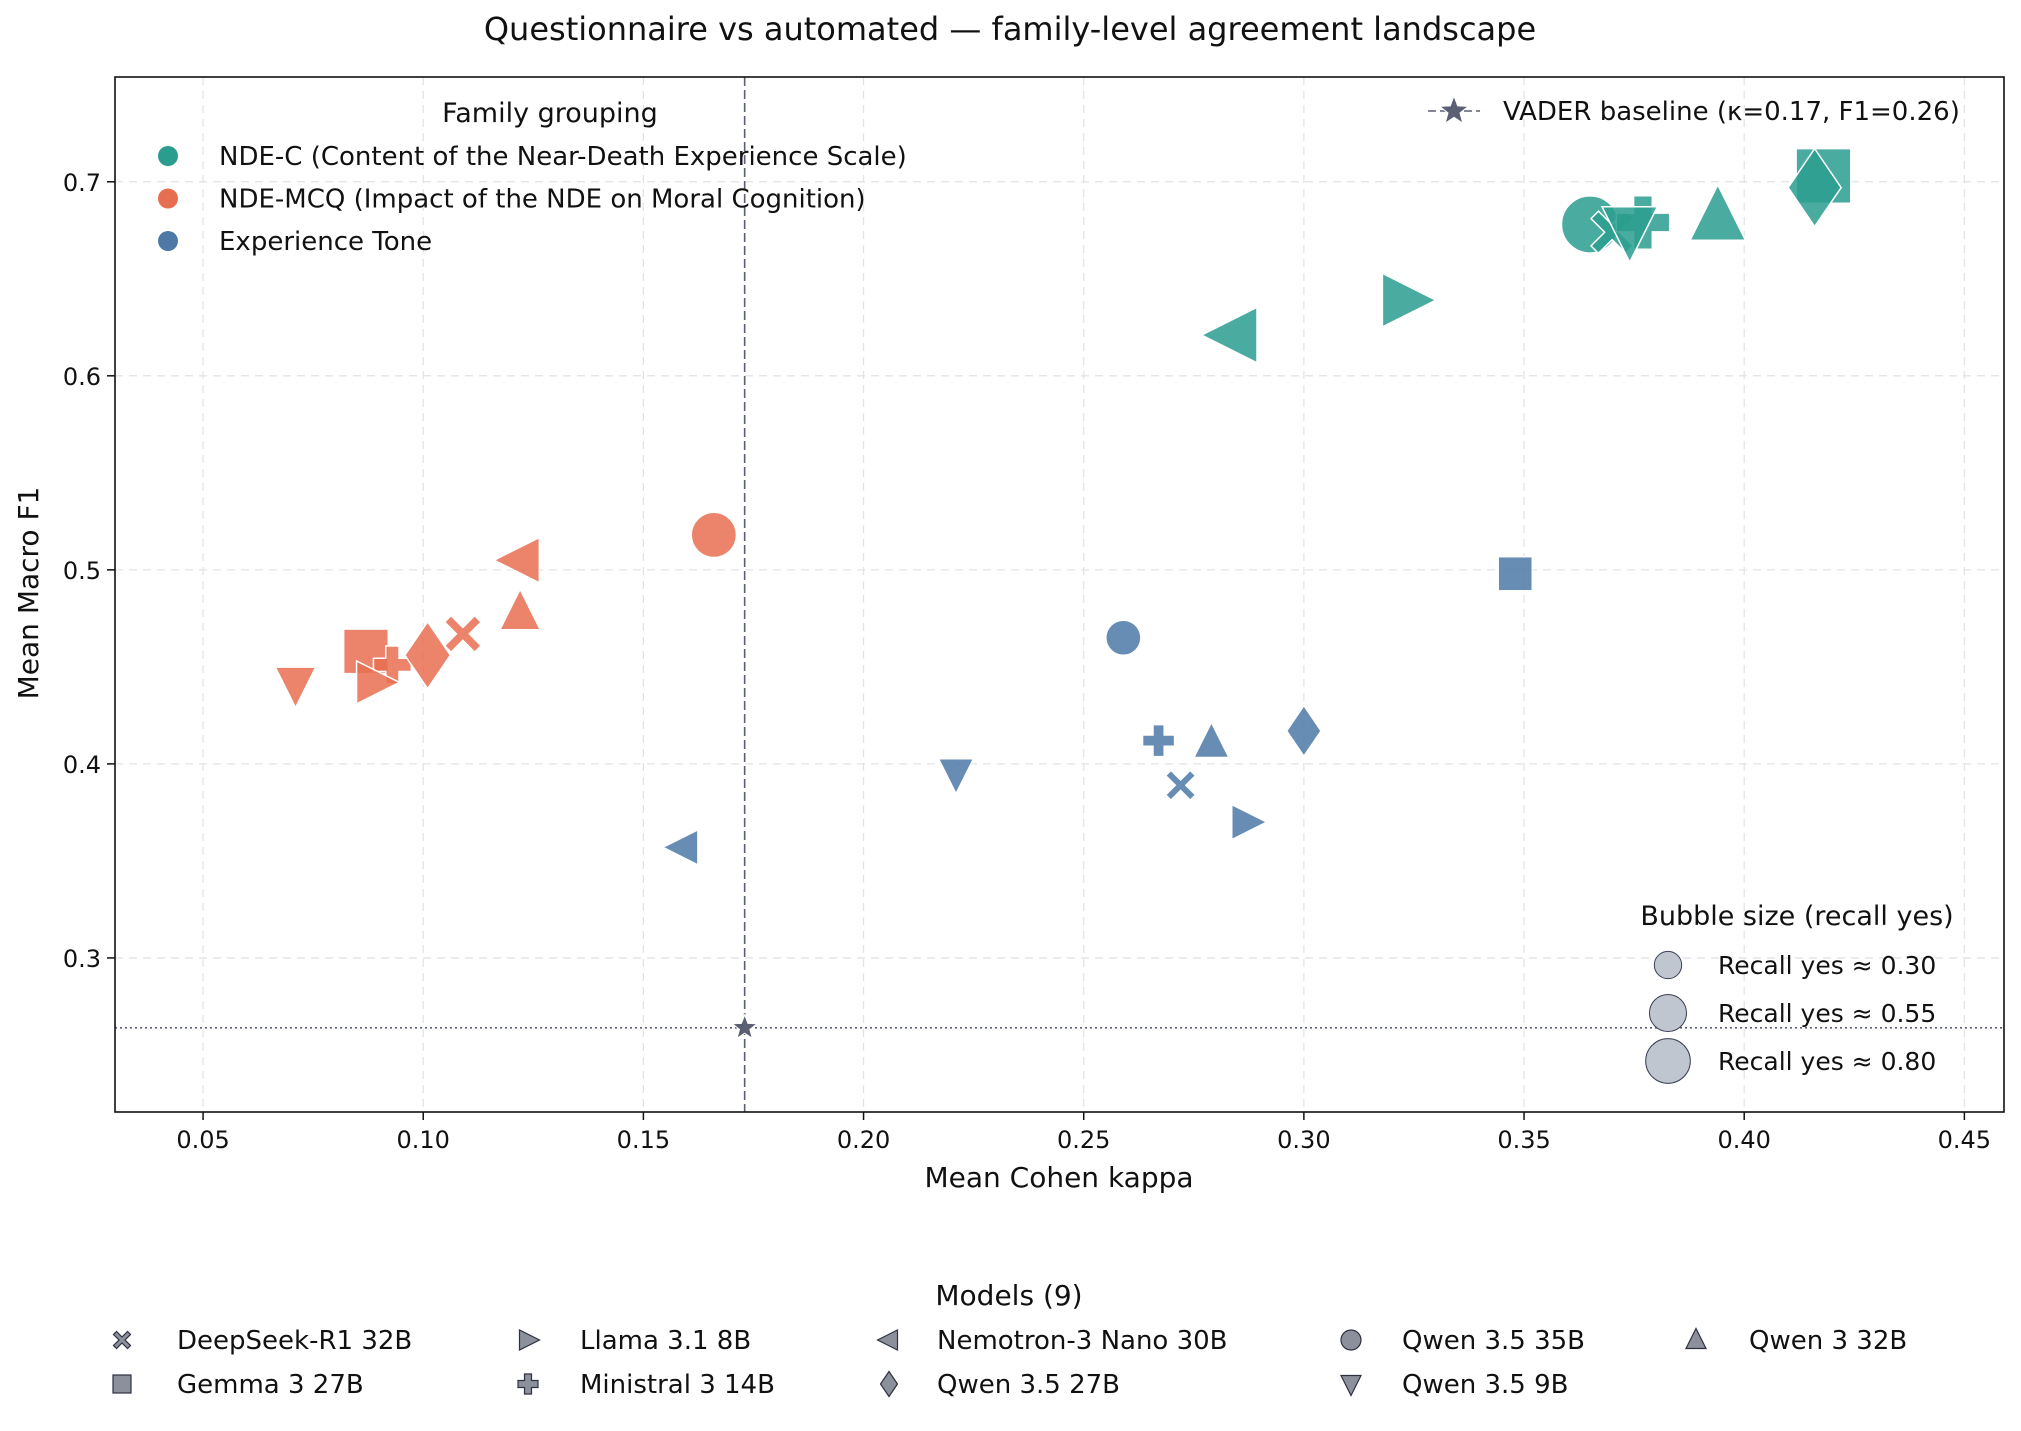 The image size is (2021, 1431). I want to click on y-tick-label: 0.5, so click(82, 571).